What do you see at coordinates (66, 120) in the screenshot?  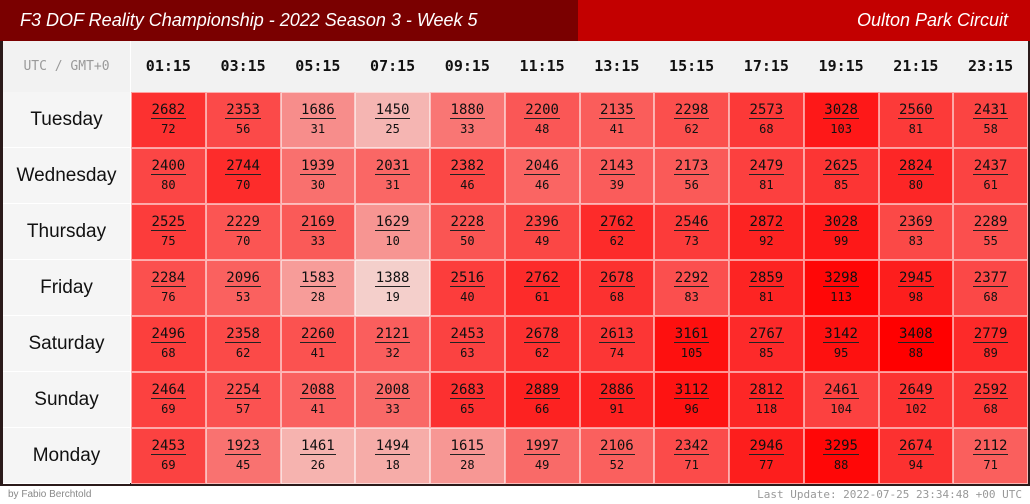 I see `day-label: Tuesday` at bounding box center [66, 120].